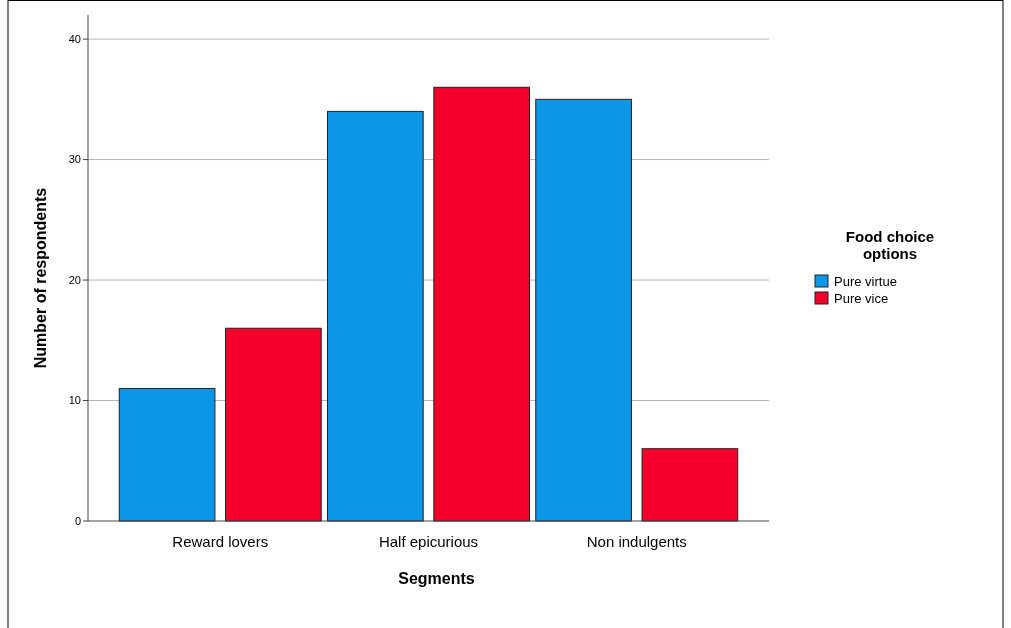  I want to click on x-tick-label: Half epicurious, so click(428, 541).